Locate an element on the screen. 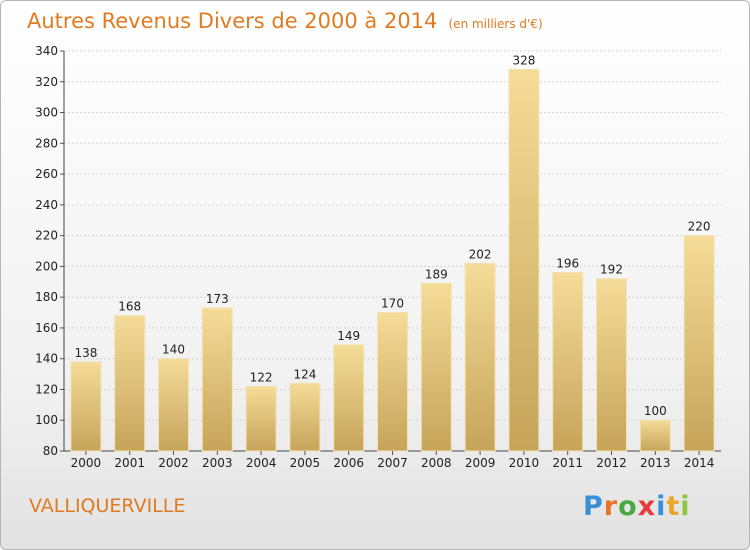 The width and height of the screenshot is (750, 550). x-tick-label: 2014 is located at coordinates (699, 463).